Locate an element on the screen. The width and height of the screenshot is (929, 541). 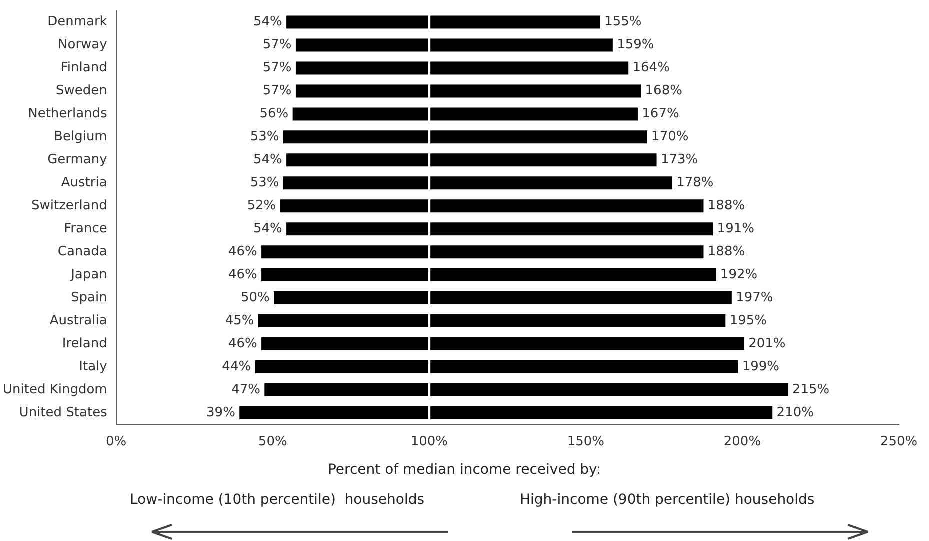
data-label: 155% is located at coordinates (623, 22).